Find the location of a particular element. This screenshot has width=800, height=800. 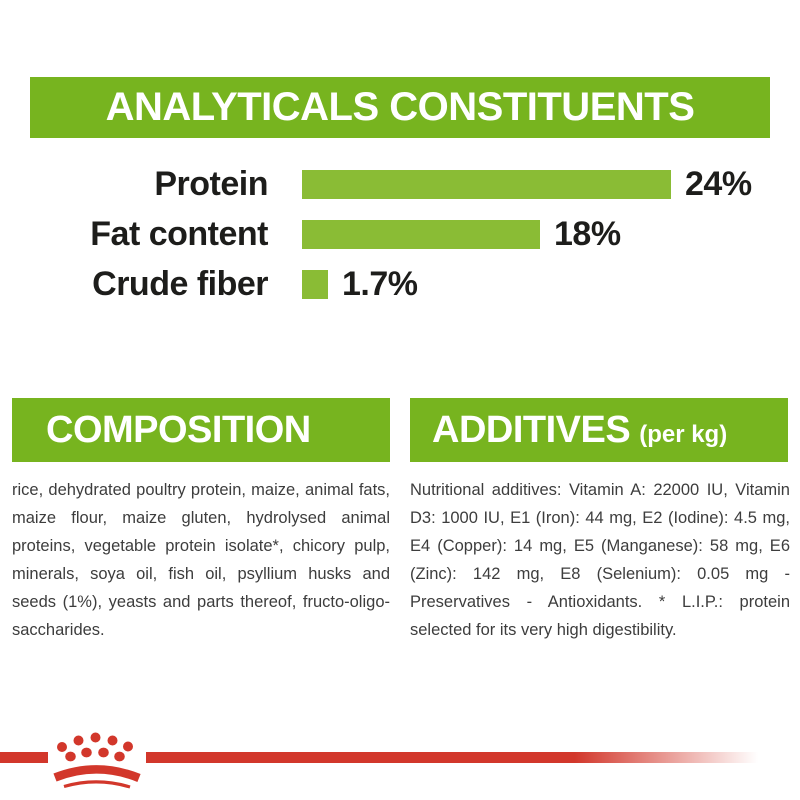

composition-banner: COMPOSITION is located at coordinates (201, 430).